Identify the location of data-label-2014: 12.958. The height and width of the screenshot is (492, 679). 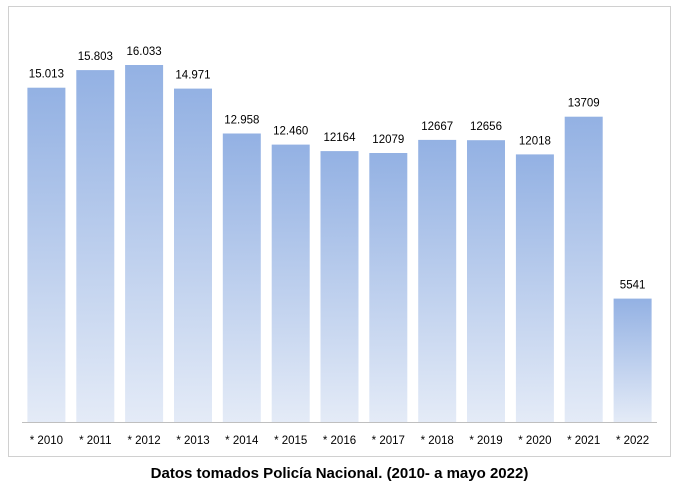
(241, 121).